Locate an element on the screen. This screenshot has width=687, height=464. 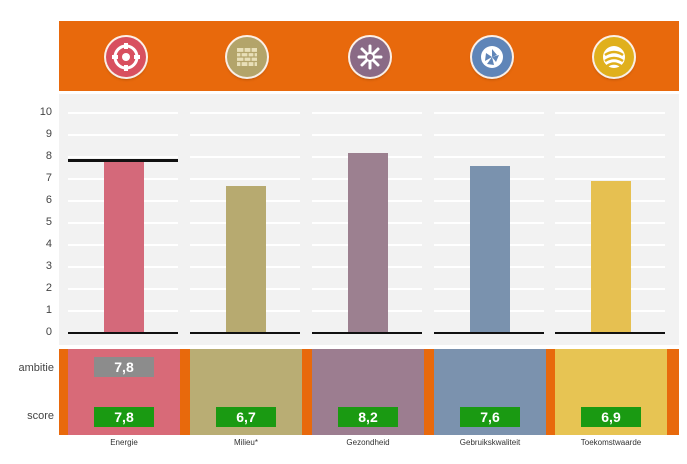
energy-icon is located at coordinates (126, 57).